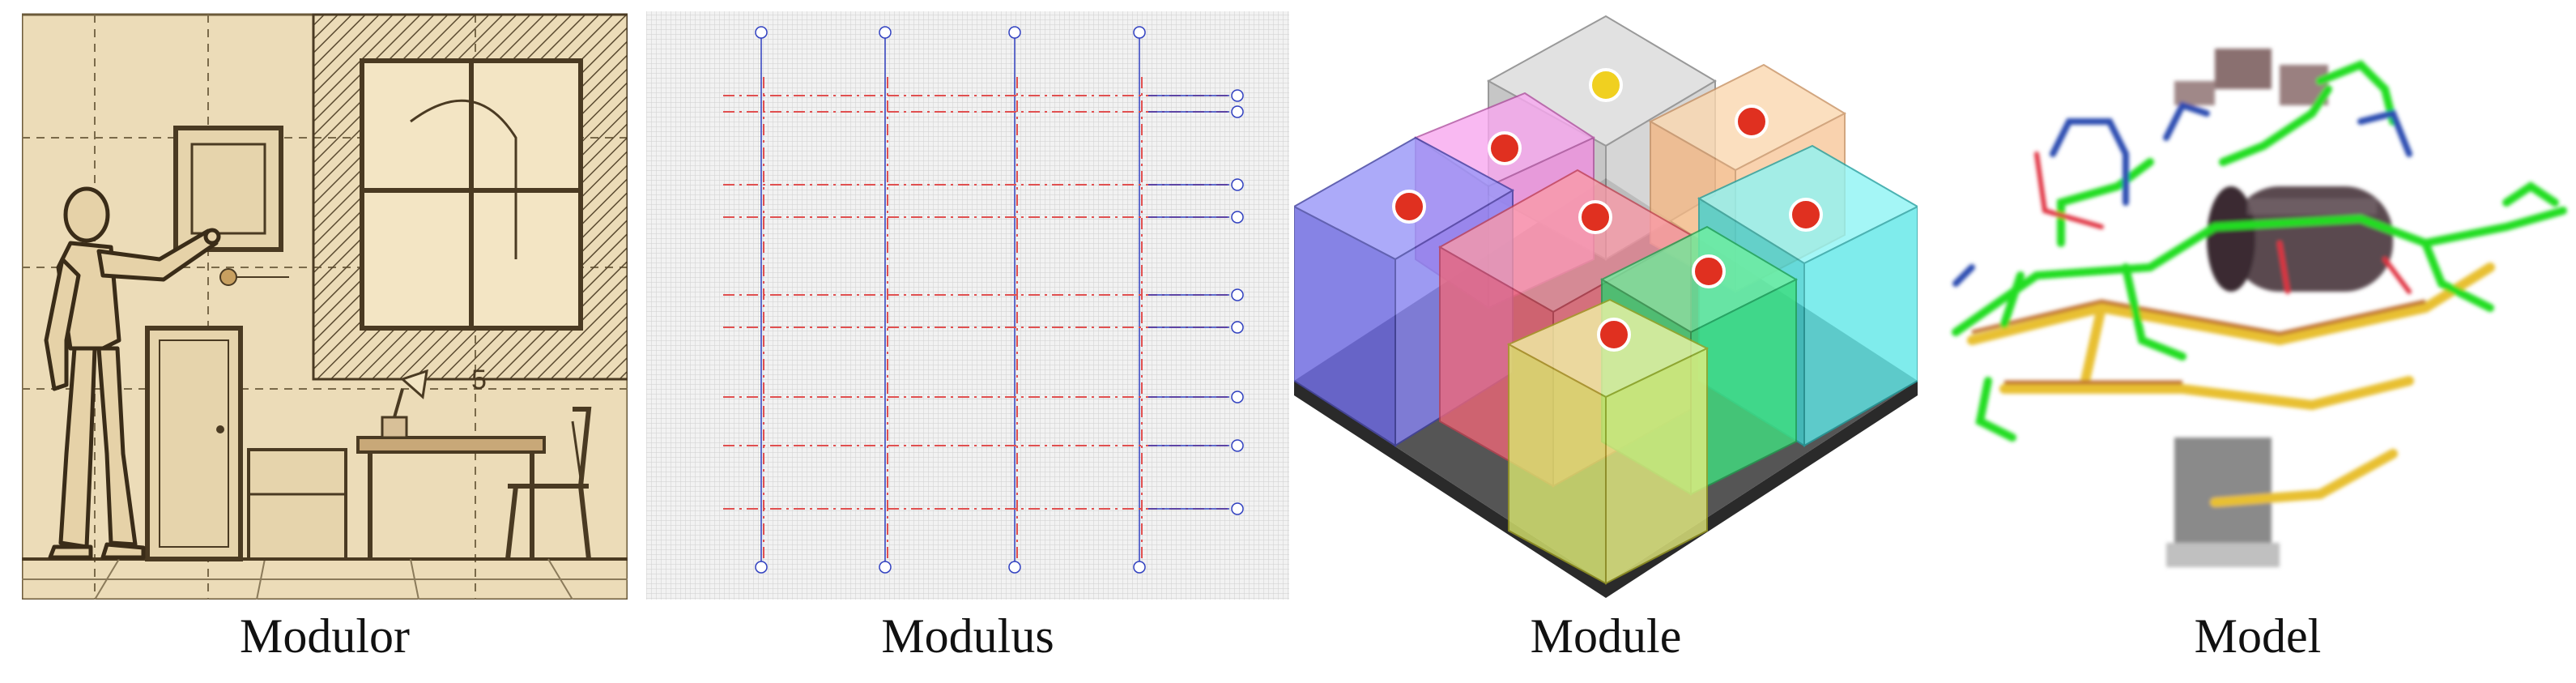  What do you see at coordinates (404, 404) in the screenshot?
I see `desk-lamp-icon` at bounding box center [404, 404].